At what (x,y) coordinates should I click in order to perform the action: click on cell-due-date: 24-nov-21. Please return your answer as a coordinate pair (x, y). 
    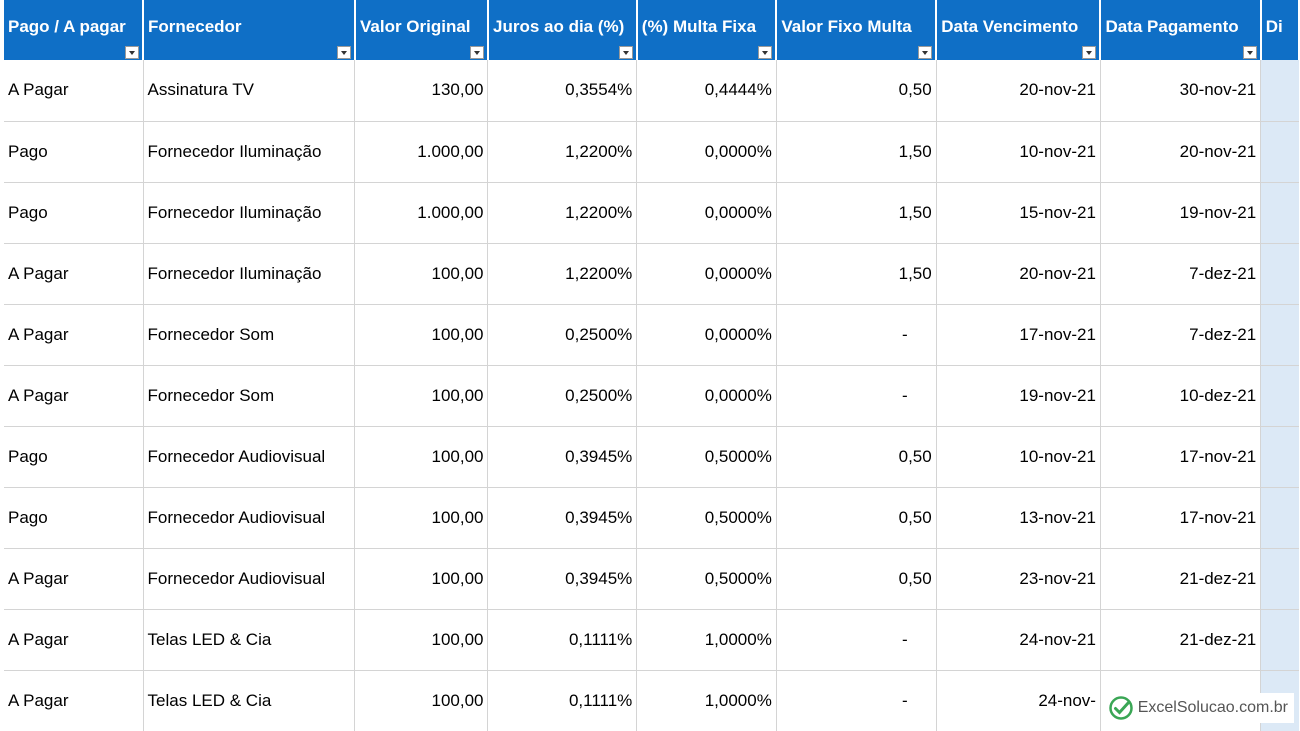
    Looking at the image, I should click on (1018, 640).